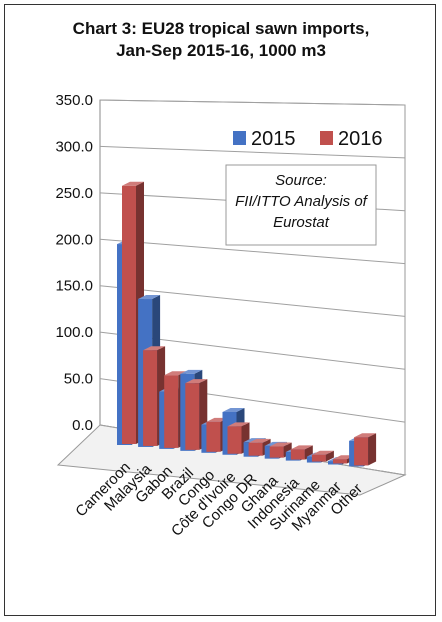 Image resolution: width=442 pixels, height=622 pixels. I want to click on bar-2016-other, so click(365, 449).